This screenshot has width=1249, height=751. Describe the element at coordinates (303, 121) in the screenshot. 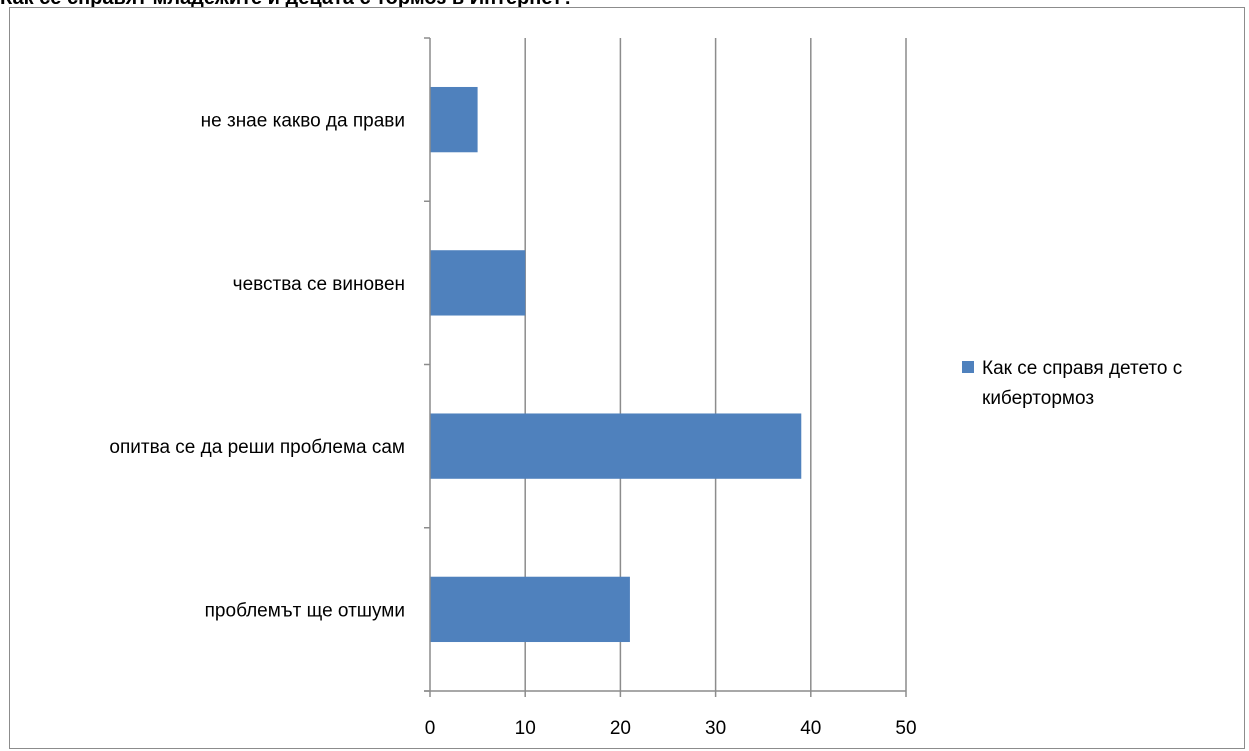

I see `category-label-4: не знае какво да прави` at that location.